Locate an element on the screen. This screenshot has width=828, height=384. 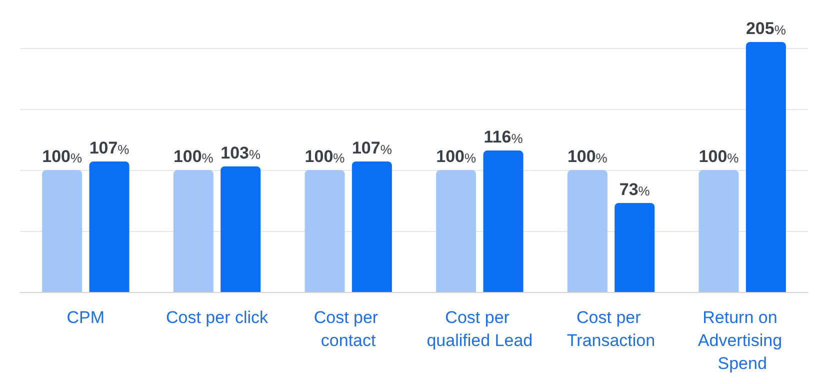
x-tick-label: CPM is located at coordinates (85, 317).